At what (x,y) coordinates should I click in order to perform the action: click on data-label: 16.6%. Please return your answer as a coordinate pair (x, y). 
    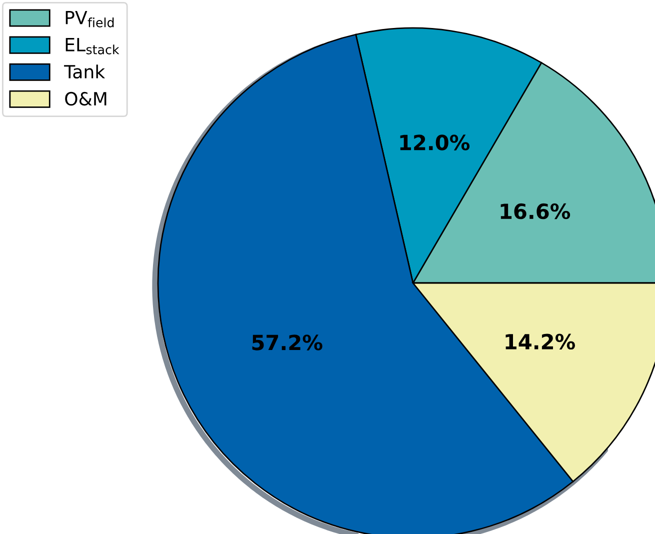
    Looking at the image, I should click on (535, 211).